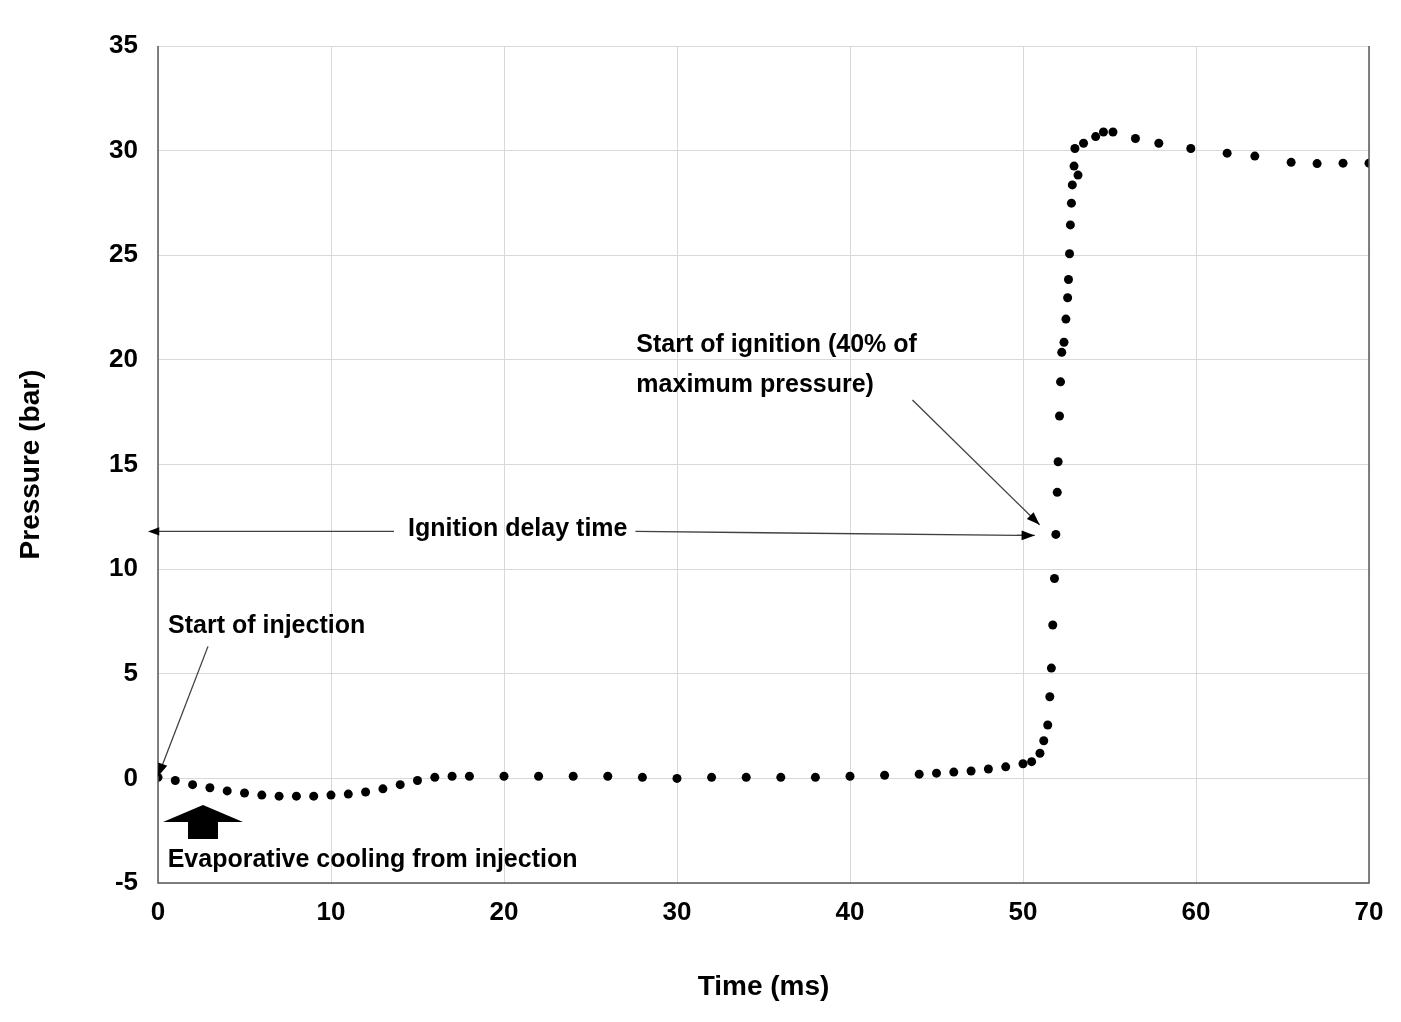  I want to click on annotation: Start of injection, so click(267, 624).